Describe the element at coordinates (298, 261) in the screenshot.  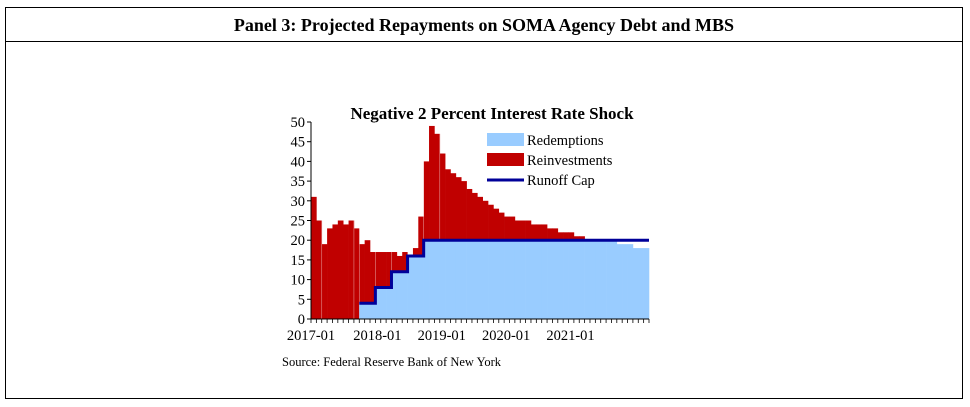
I see `y-tick-label: 15` at that location.